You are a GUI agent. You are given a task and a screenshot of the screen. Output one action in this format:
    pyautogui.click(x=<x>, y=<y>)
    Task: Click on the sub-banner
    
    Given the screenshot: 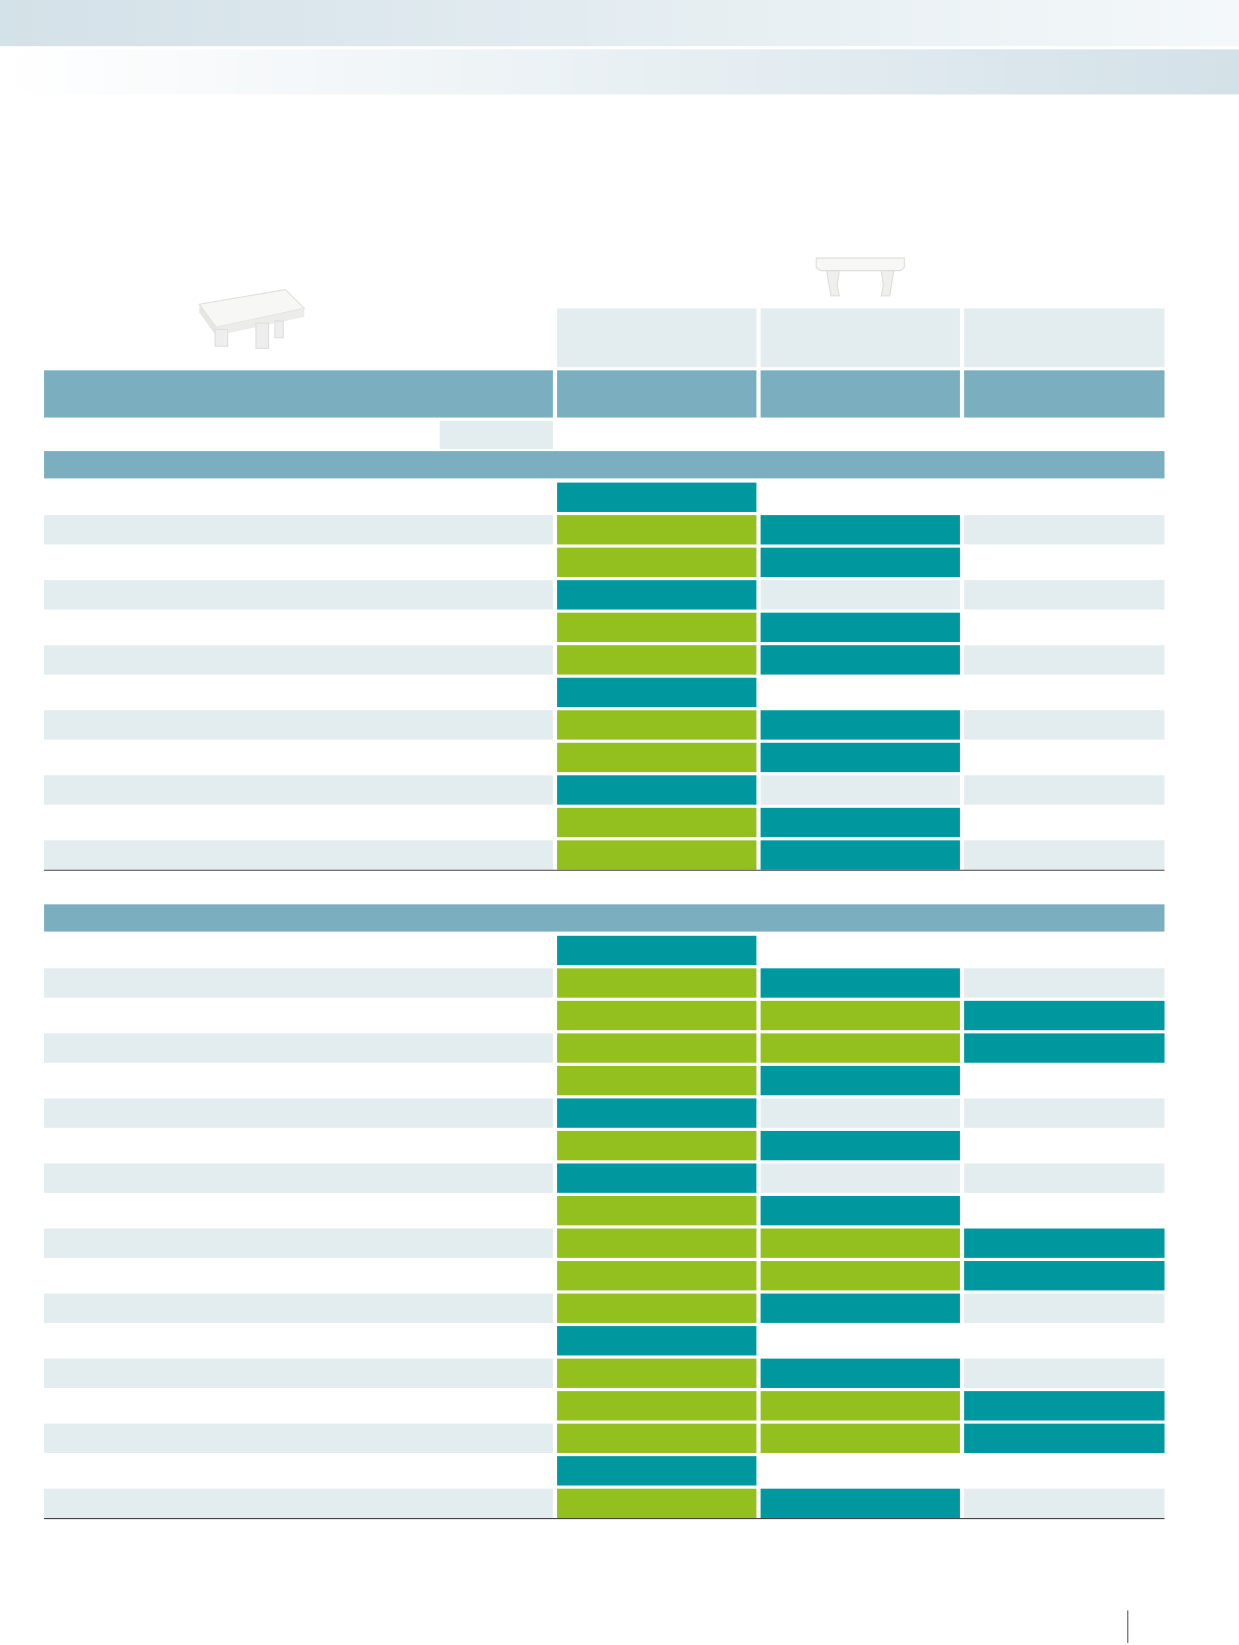 What is the action you would take?
    pyautogui.click(x=619, y=72)
    